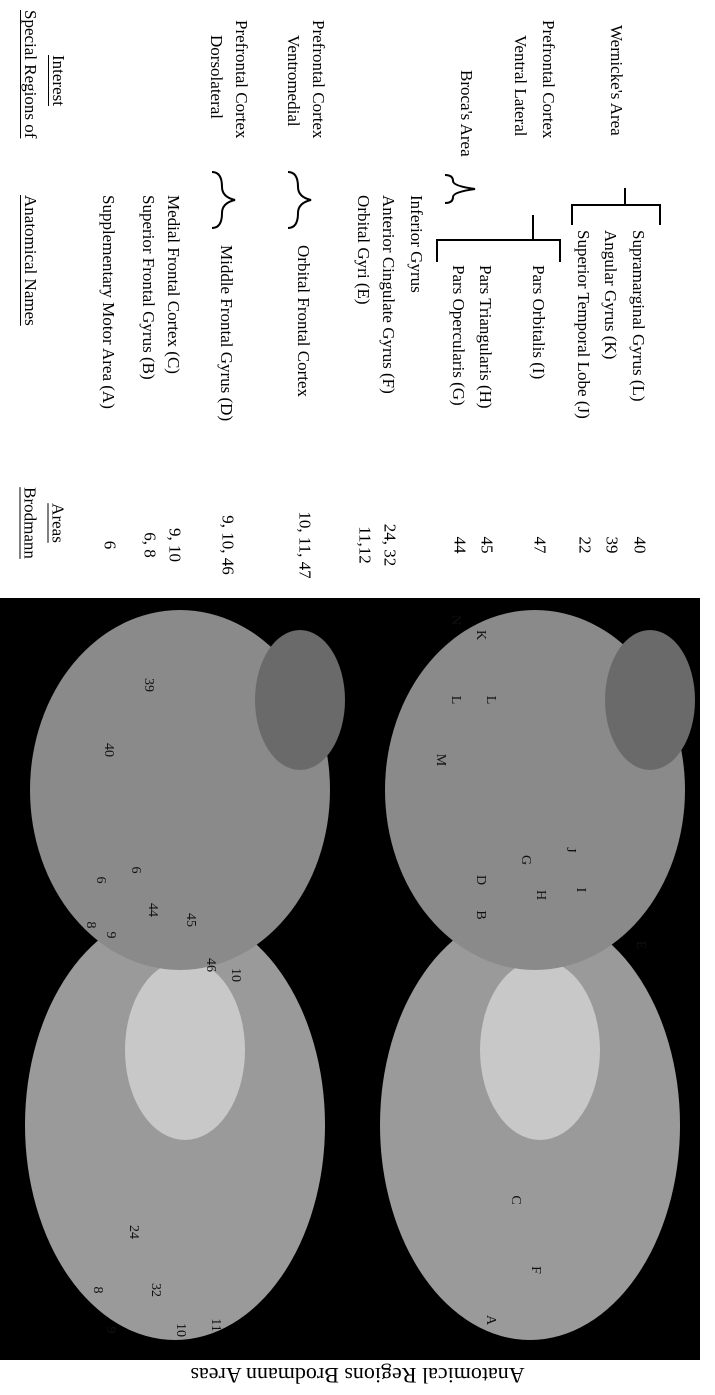 The height and width of the screenshot is (1395, 715). I want to click on brain-label: D, so click(480, 880).